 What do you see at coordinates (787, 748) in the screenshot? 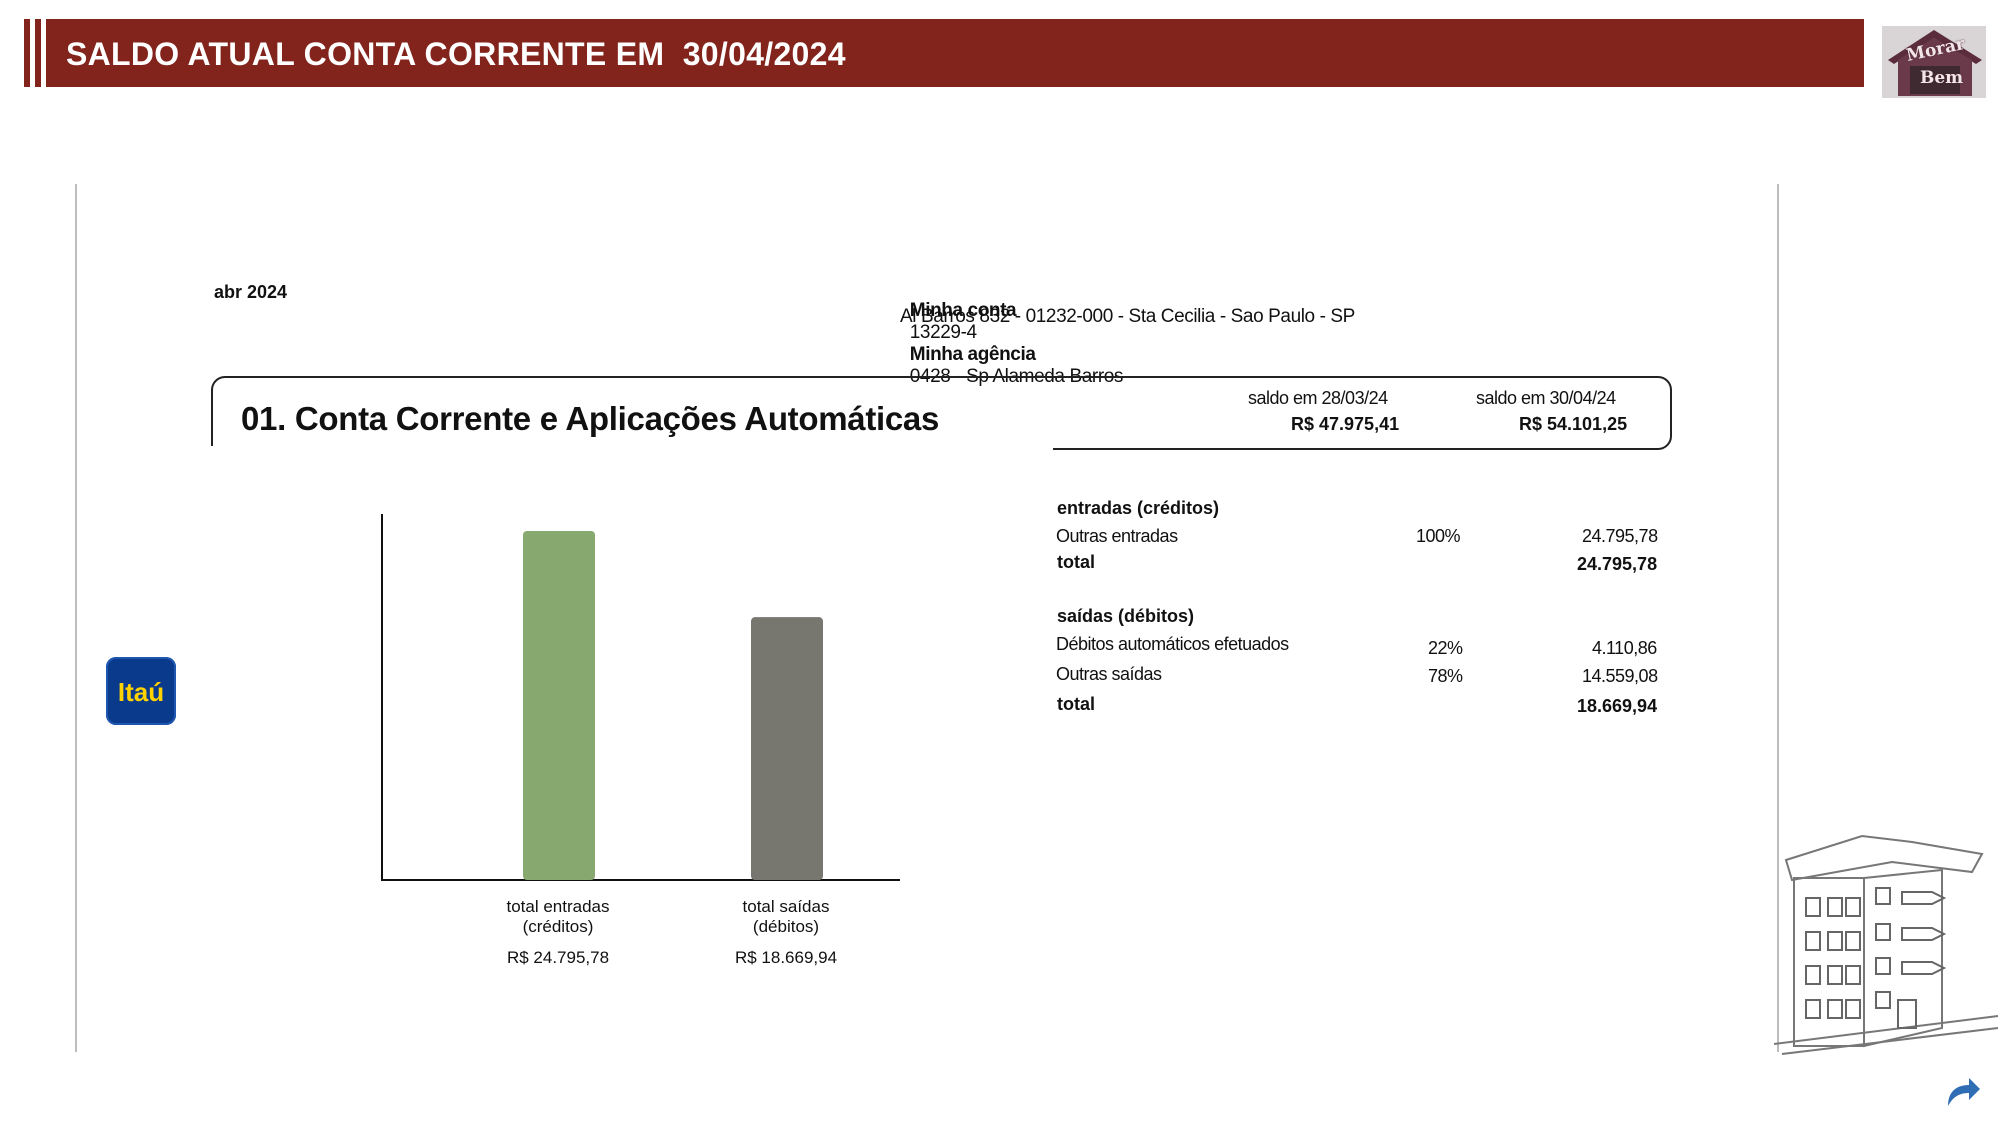
I see `bar-total-saidas` at bounding box center [787, 748].